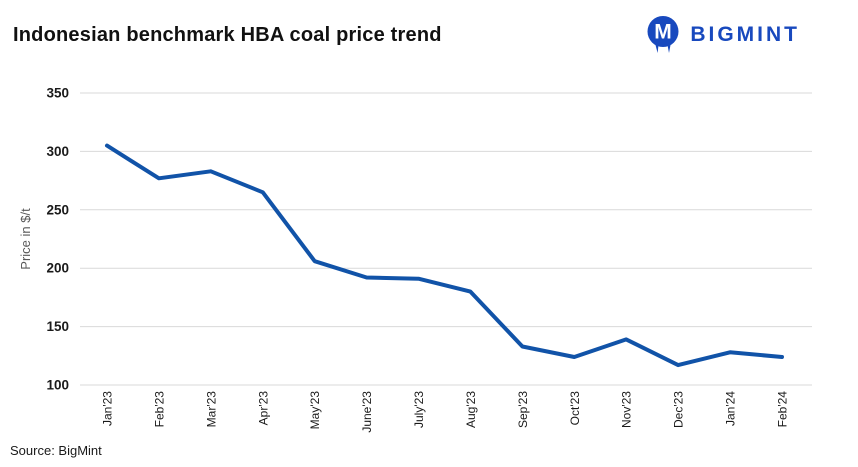  What do you see at coordinates (627, 409) in the screenshot?
I see `x-tick-label-Nov23: Nov'23` at bounding box center [627, 409].